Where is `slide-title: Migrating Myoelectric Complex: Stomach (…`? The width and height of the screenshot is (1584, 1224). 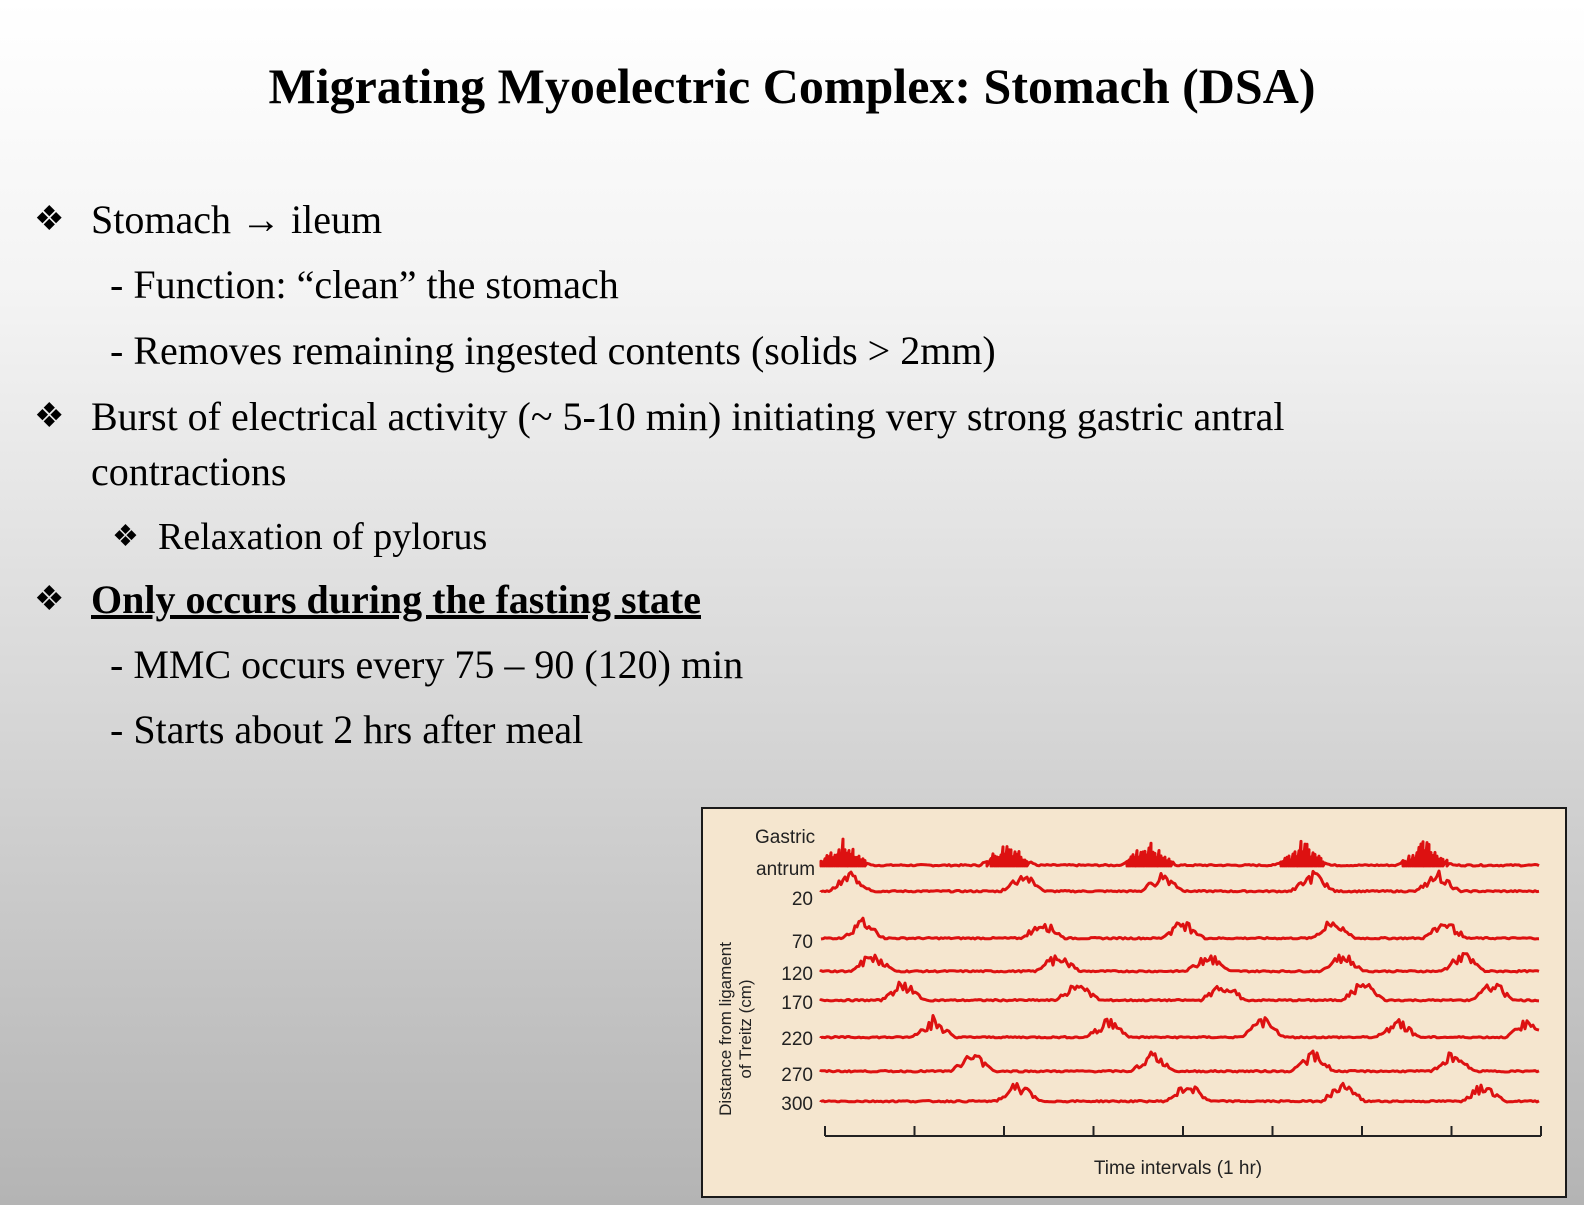 slide-title: Migrating Myoelectric Complex: Stomach (… is located at coordinates (792, 86).